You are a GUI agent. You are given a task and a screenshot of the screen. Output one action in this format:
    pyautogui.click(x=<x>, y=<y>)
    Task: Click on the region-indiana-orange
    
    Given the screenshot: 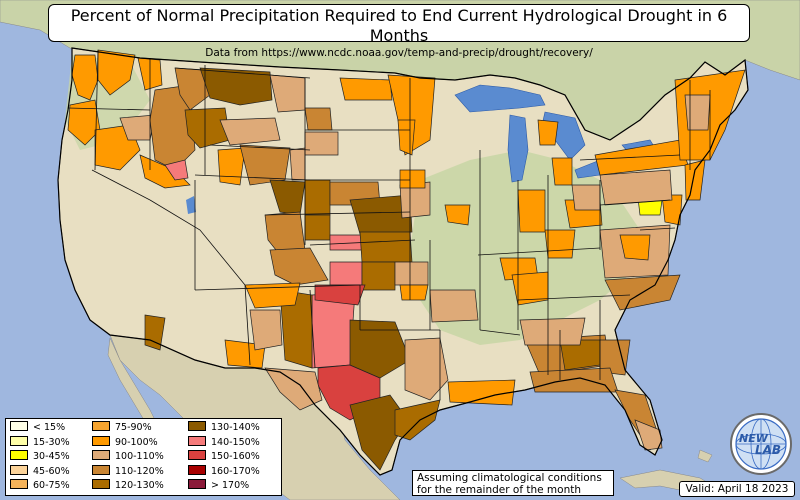 What is the action you would take?
    pyautogui.click(x=531, y=211)
    